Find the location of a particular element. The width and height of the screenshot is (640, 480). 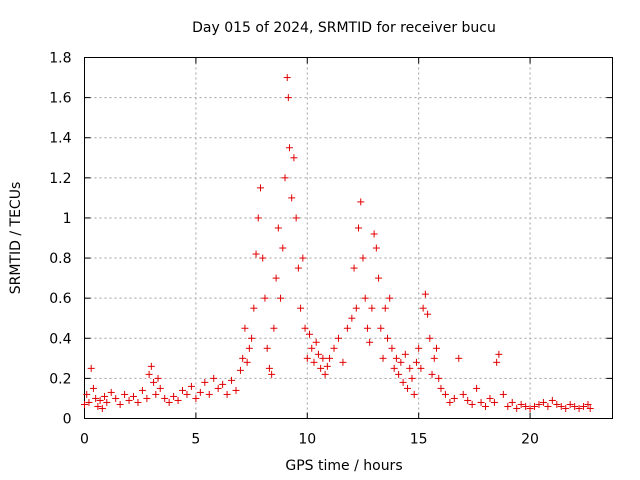

x-tick-label: 0 is located at coordinates (84, 440).